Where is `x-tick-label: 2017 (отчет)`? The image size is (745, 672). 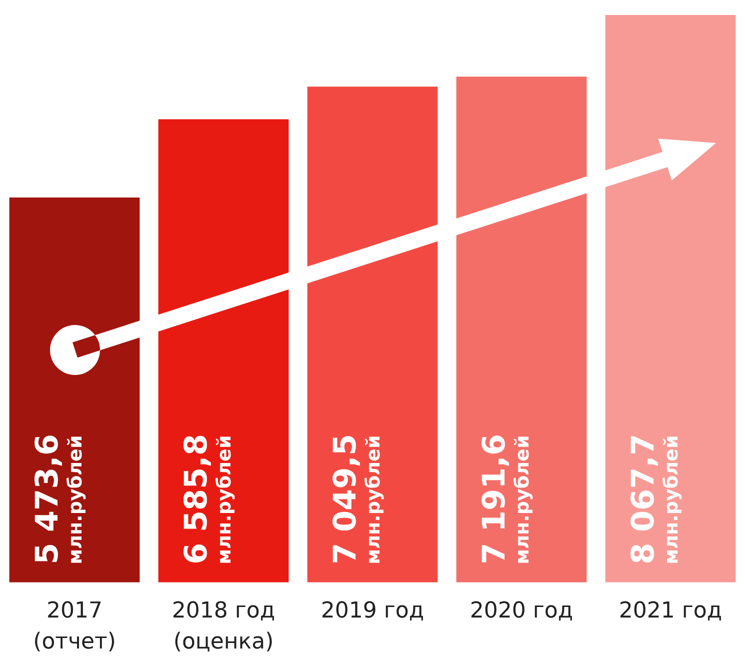
x-tick-label: 2017 (отчет) is located at coordinates (74, 626).